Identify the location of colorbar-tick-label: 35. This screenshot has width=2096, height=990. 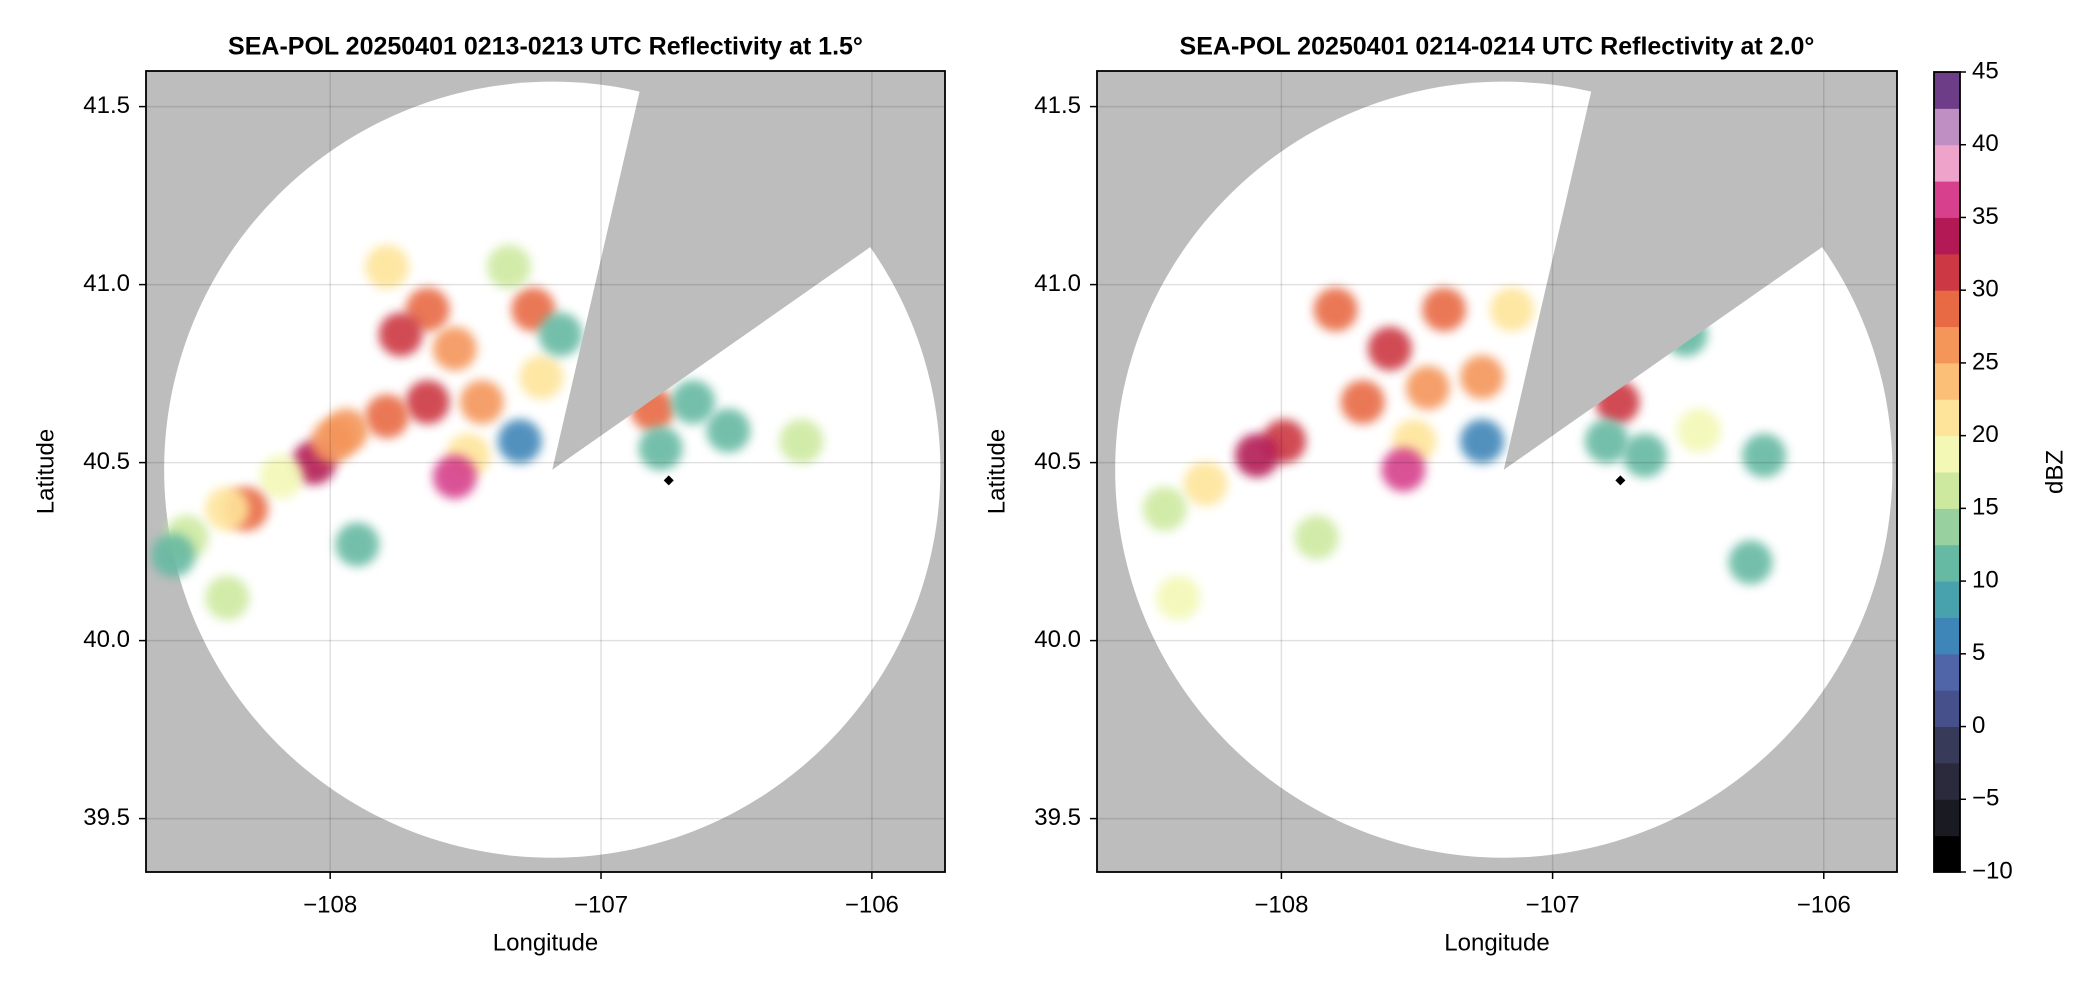
(1985, 216).